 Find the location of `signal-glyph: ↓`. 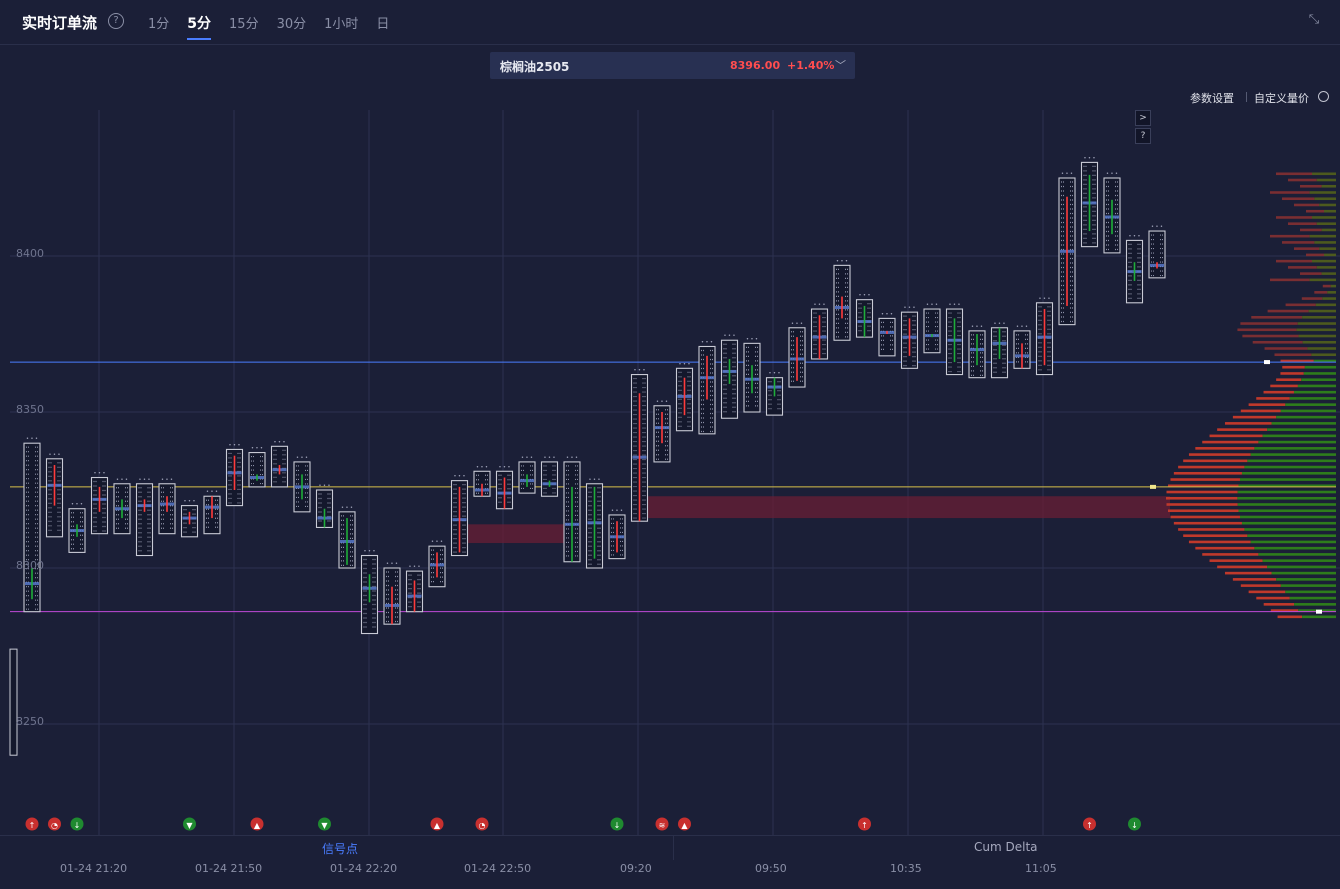

signal-glyph: ↓ is located at coordinates (77, 825).